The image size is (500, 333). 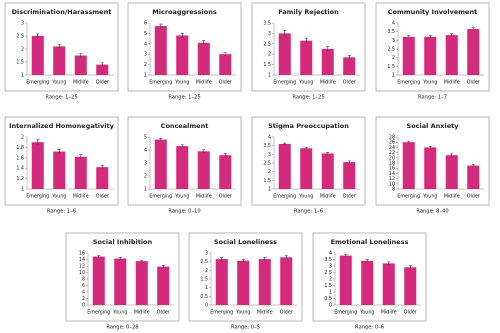 What do you see at coordinates (369, 328) in the screenshot?
I see `range-note: Range: 0–6` at bounding box center [369, 328].